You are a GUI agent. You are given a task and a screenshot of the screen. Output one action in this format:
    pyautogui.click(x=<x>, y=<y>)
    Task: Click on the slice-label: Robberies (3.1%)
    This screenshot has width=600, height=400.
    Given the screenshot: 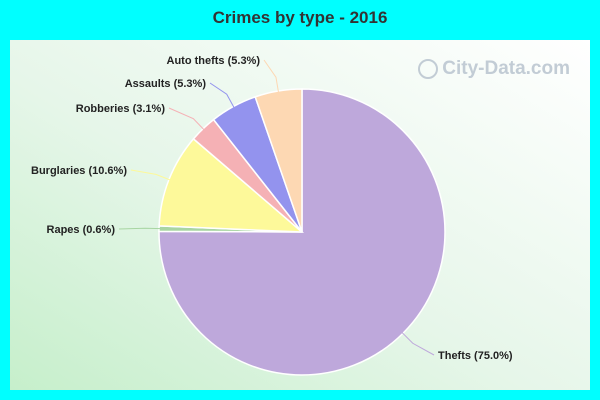 What is the action you would take?
    pyautogui.click(x=121, y=109)
    